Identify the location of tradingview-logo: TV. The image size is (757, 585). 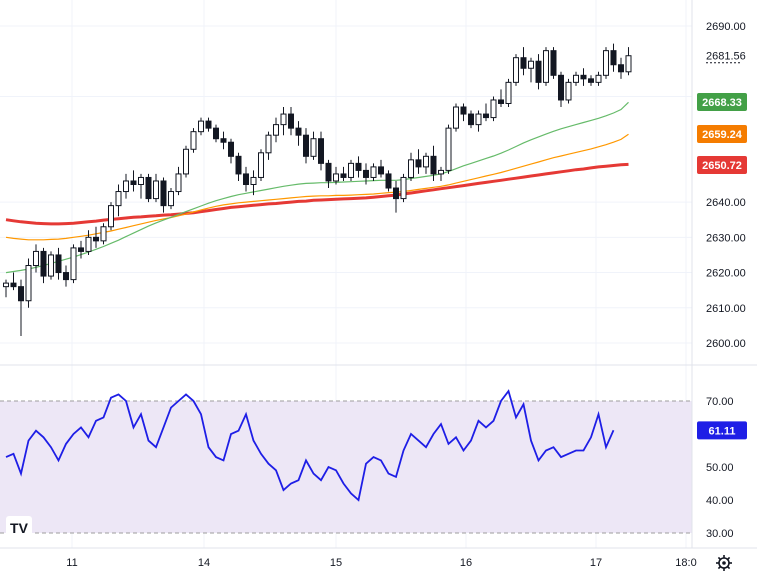
(19, 528).